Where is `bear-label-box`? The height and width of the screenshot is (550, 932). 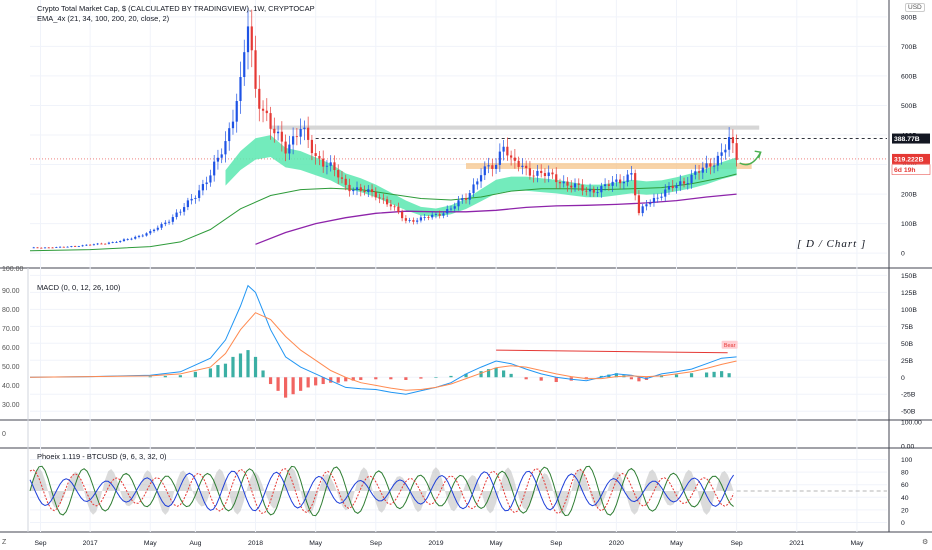
bear-label-box is located at coordinates (729, 344).